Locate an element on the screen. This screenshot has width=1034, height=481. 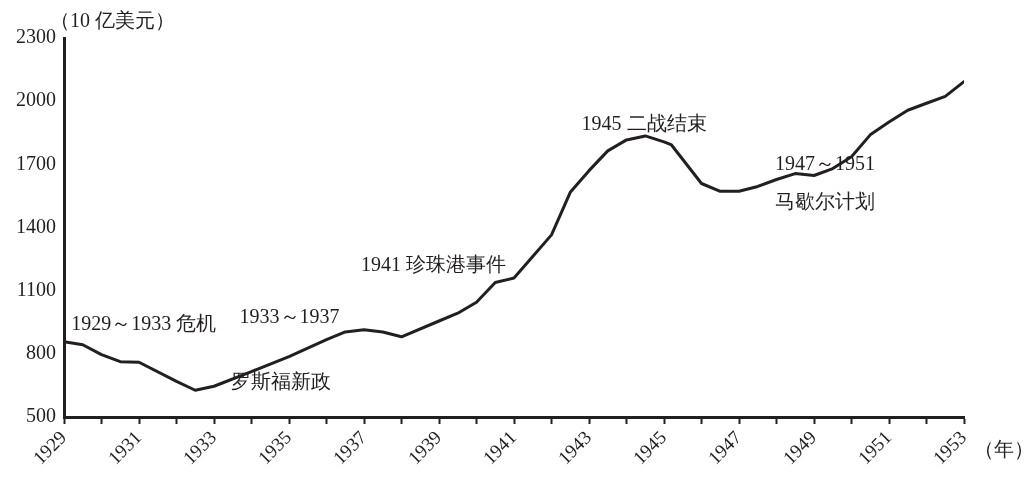
y-tick-label: 800 is located at coordinates (41, 352).